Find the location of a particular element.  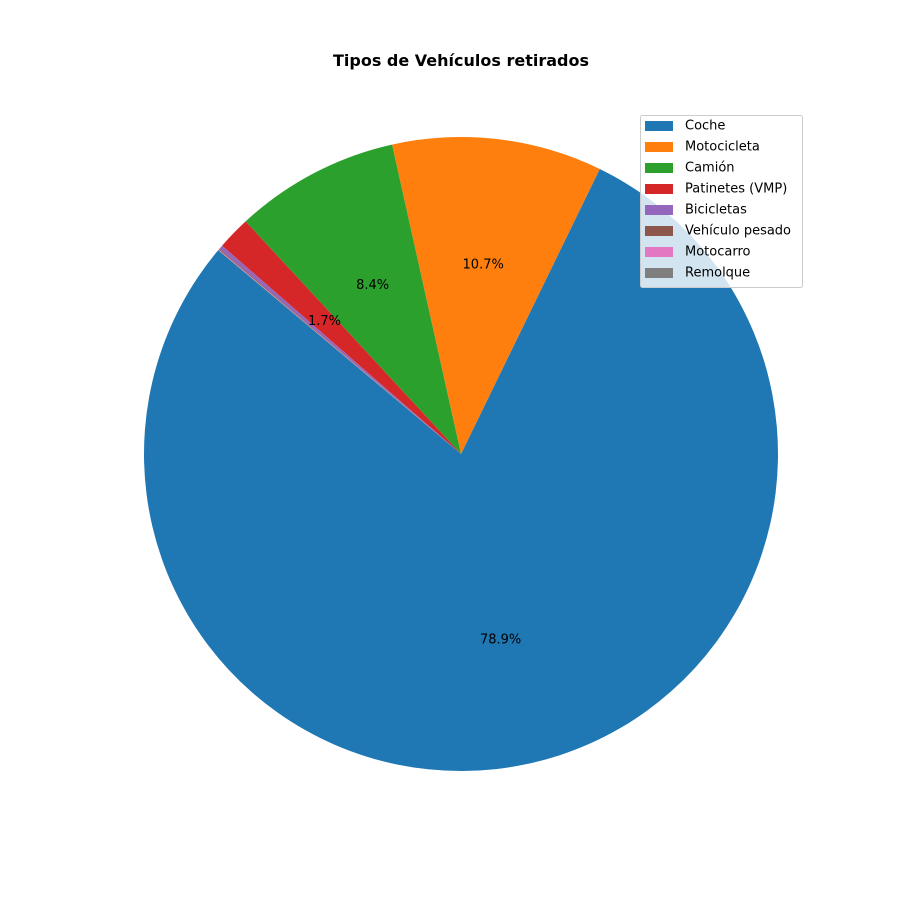

legend-label: Motocicleta is located at coordinates (722, 147).